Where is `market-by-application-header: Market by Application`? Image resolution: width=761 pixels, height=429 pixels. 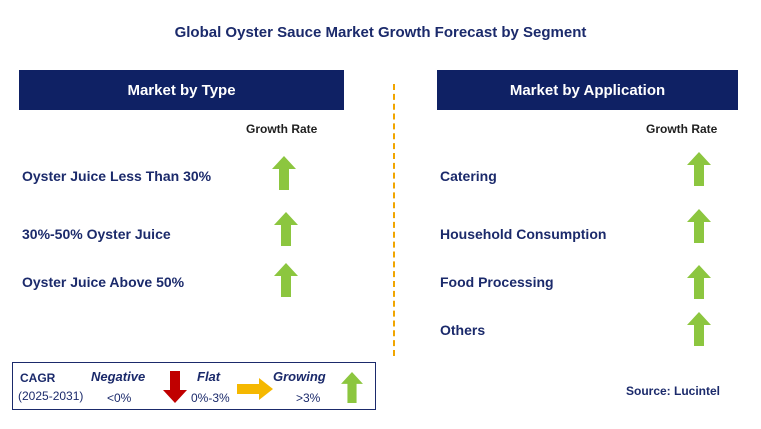 market-by-application-header: Market by Application is located at coordinates (587, 90).